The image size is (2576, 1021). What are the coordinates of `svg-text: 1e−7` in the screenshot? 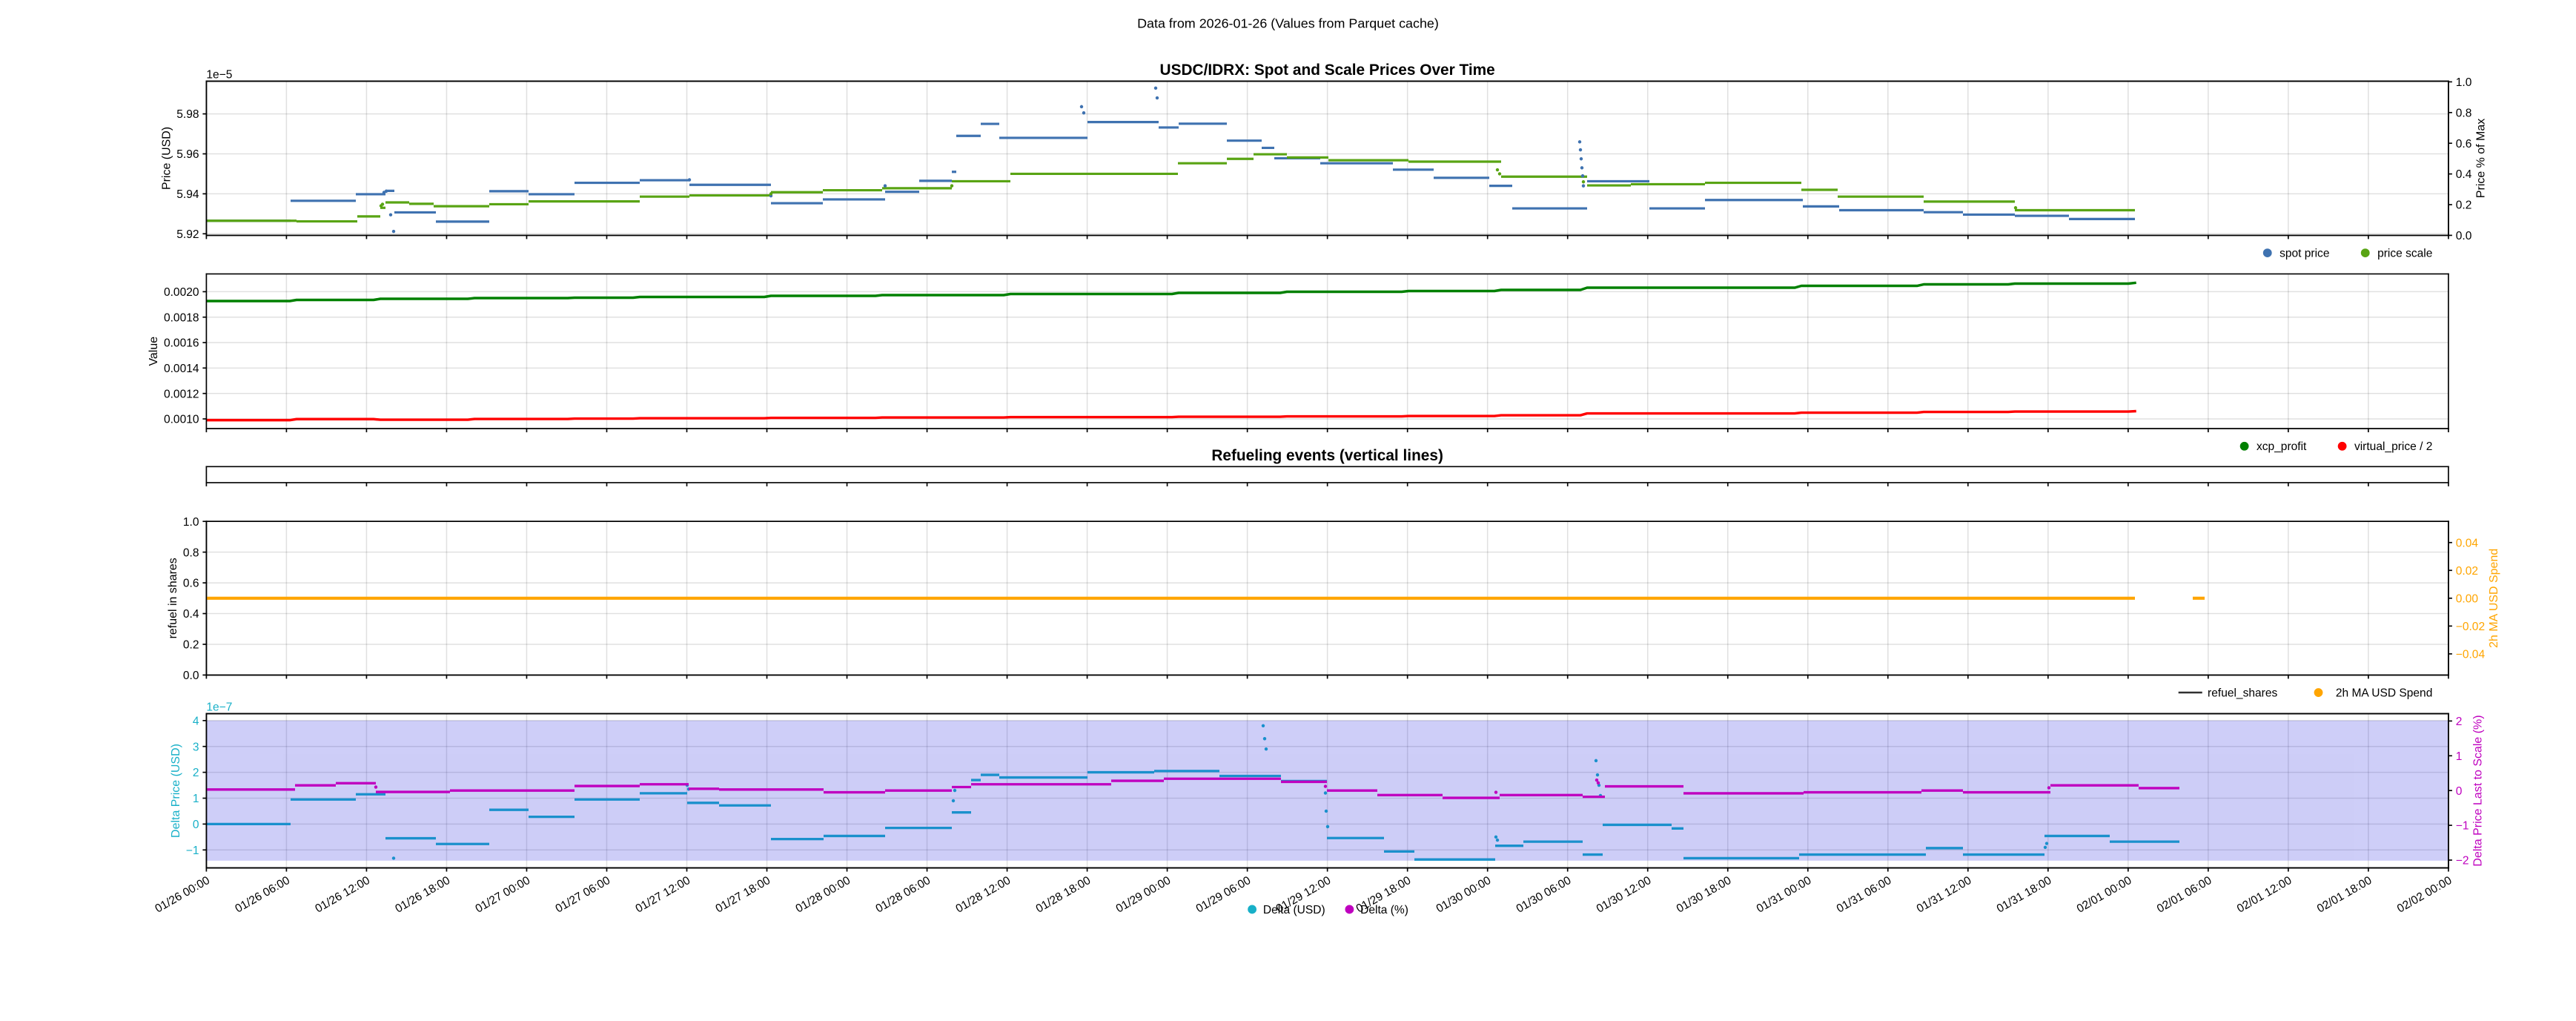 It's located at (219, 707).